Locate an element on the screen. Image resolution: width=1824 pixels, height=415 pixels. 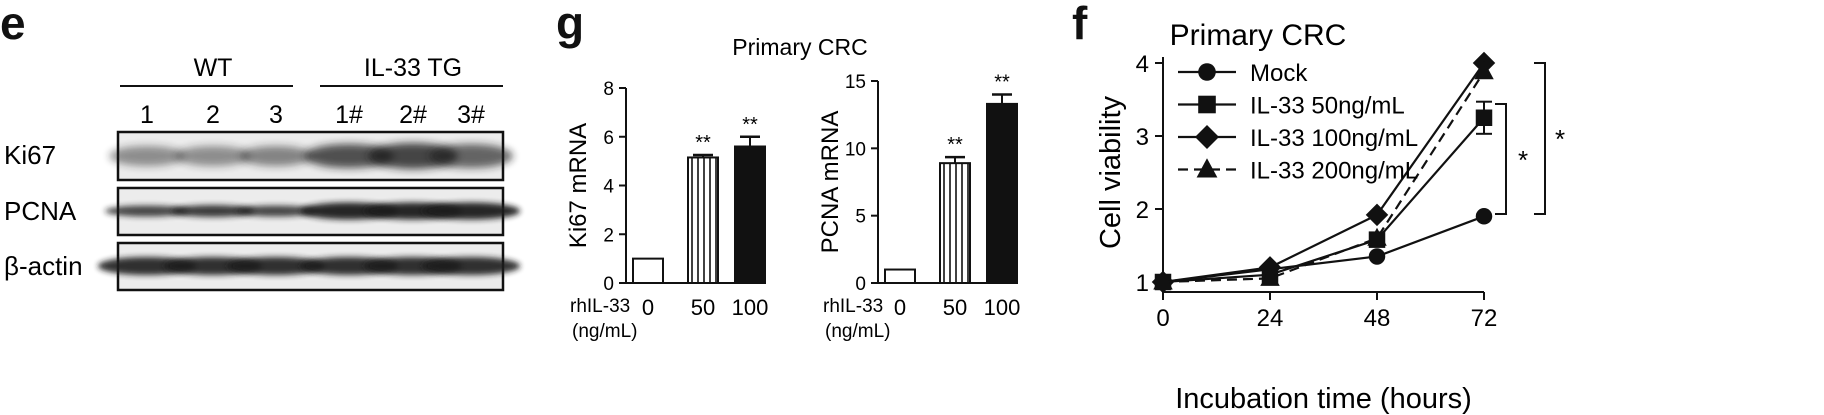
y-tick-label: 15 is located at coordinates (855, 82).